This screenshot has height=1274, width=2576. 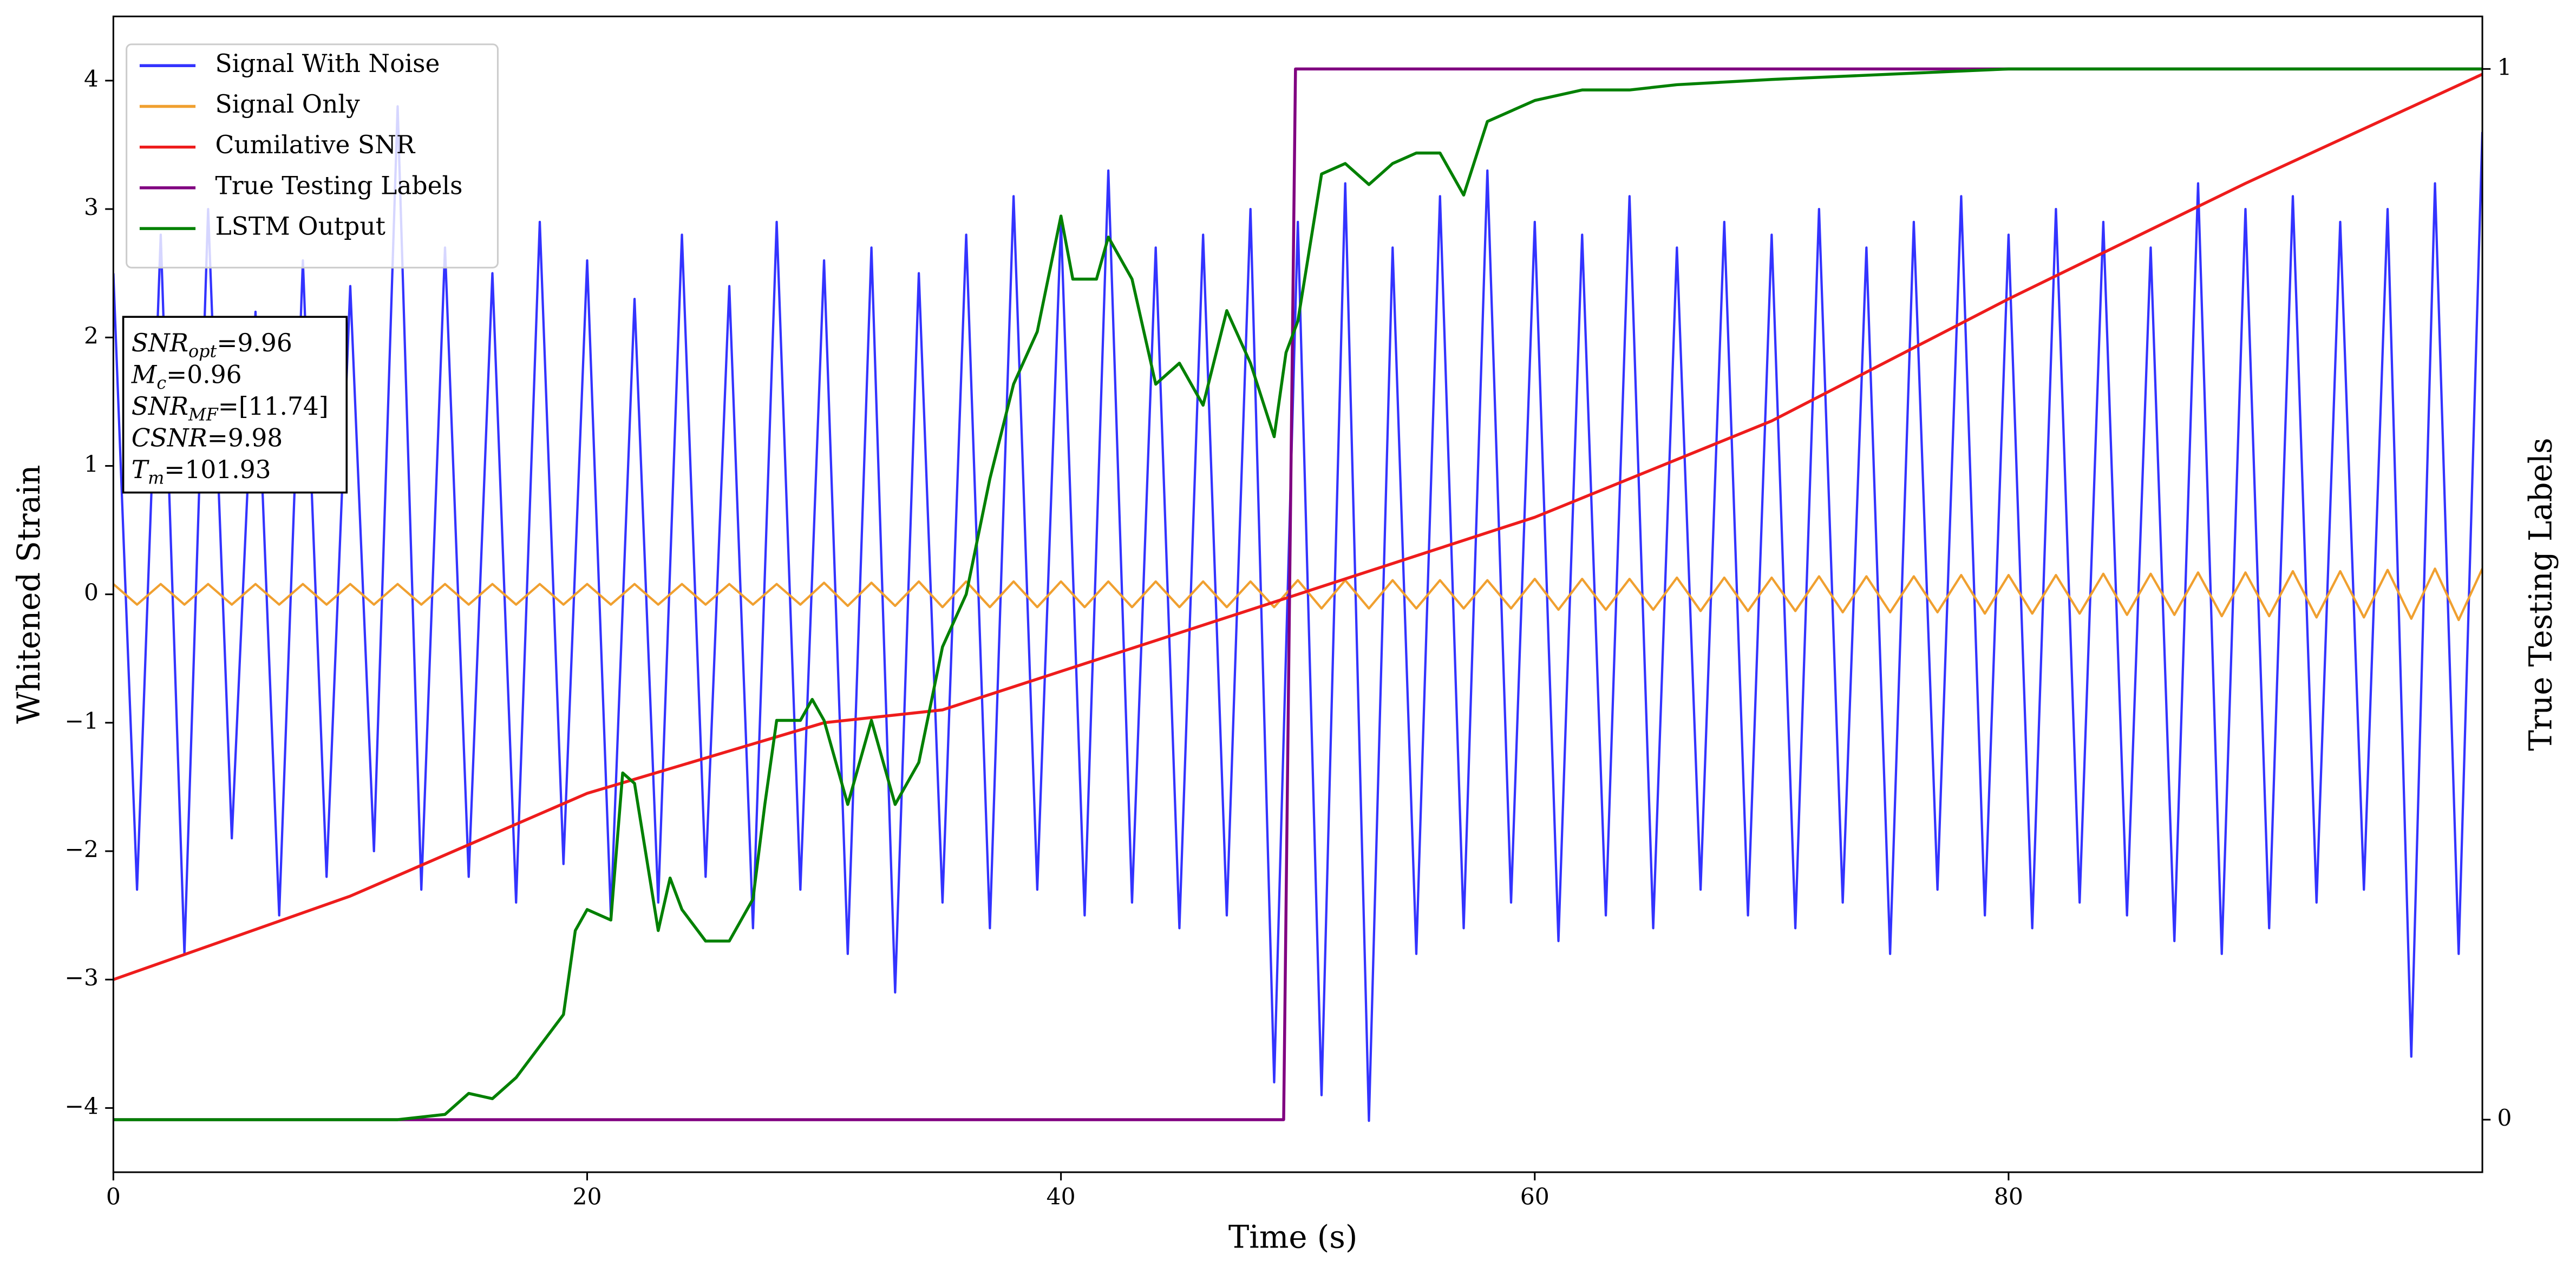 I want to click on annotation-sub: c, so click(x=161, y=383).